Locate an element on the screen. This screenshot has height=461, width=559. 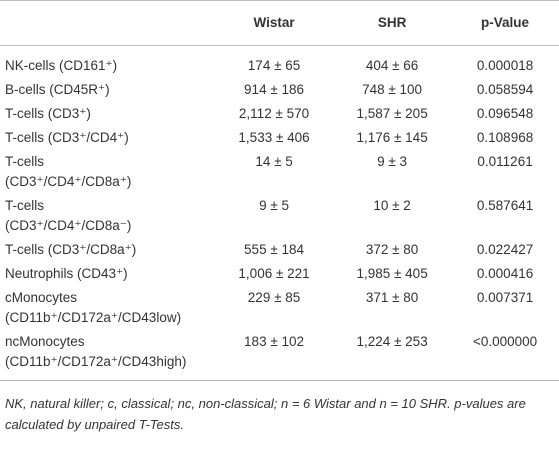
cell: 9 ± 3 is located at coordinates (392, 161).